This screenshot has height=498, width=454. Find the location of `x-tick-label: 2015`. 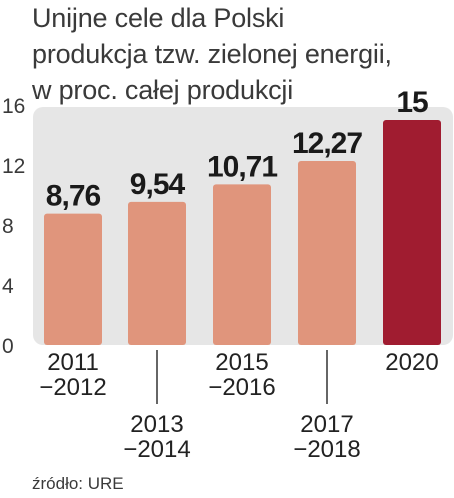

x-tick-label: 2015 is located at coordinates (241, 362).